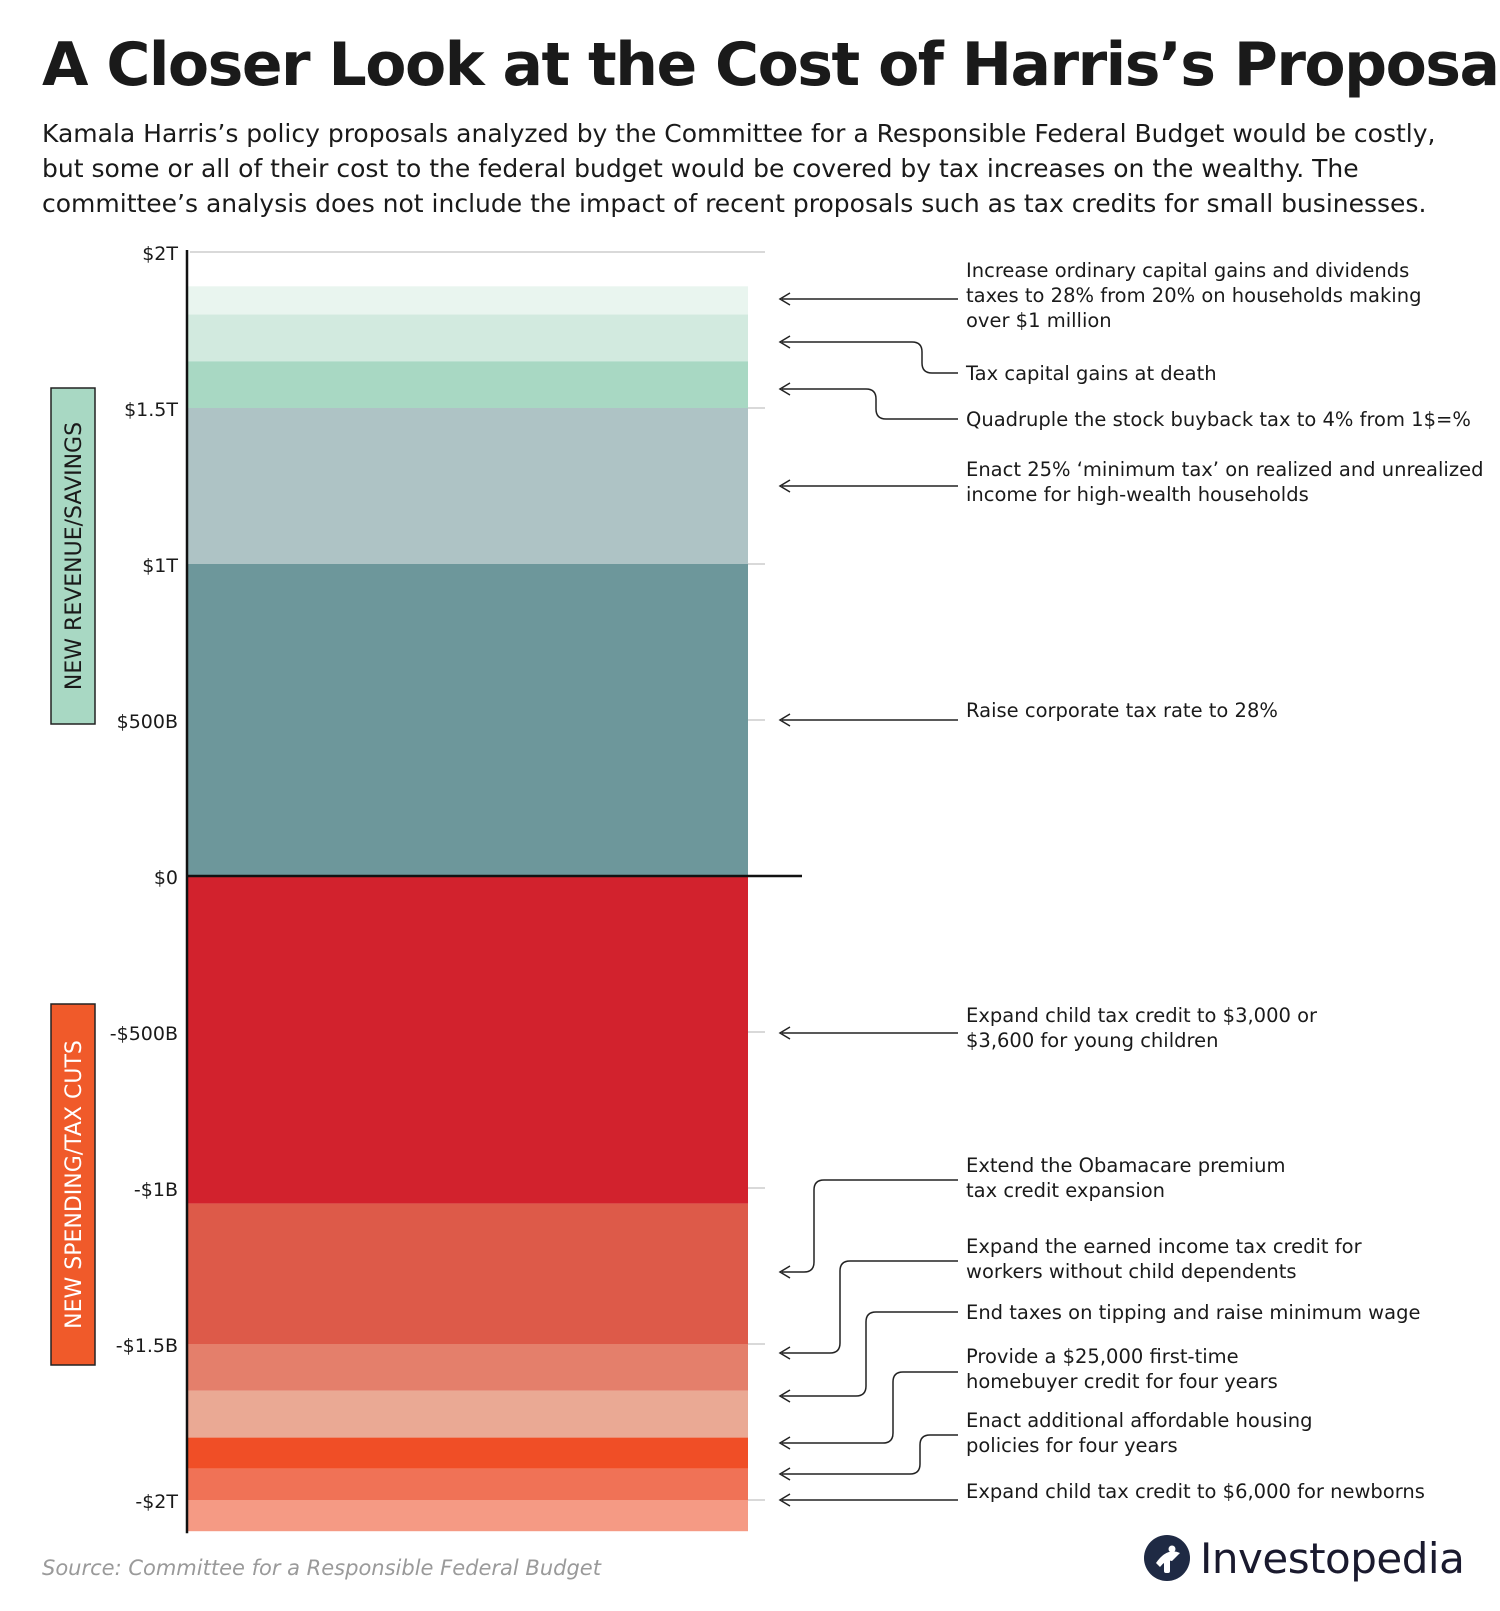  I want to click on y-tick-label: -$1.5B, so click(147, 1346).